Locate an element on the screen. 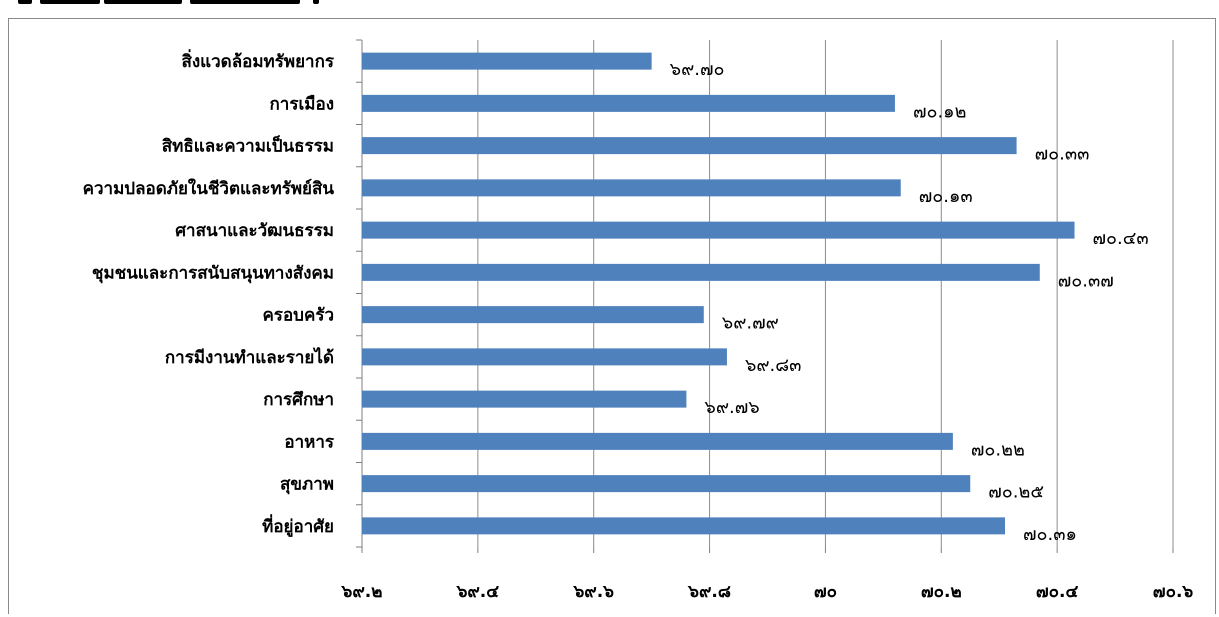 The height and width of the screenshot is (617, 1219). value-label-0: ๖๙.๗๐ is located at coordinates (697, 69).